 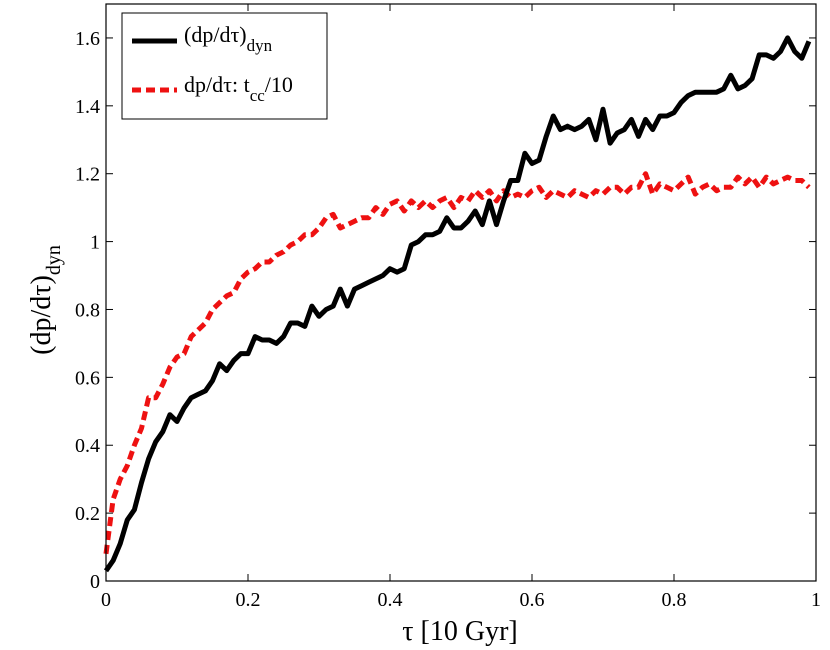 What do you see at coordinates (87, 175) in the screenshot?
I see `y-tick-label: 1.2` at bounding box center [87, 175].